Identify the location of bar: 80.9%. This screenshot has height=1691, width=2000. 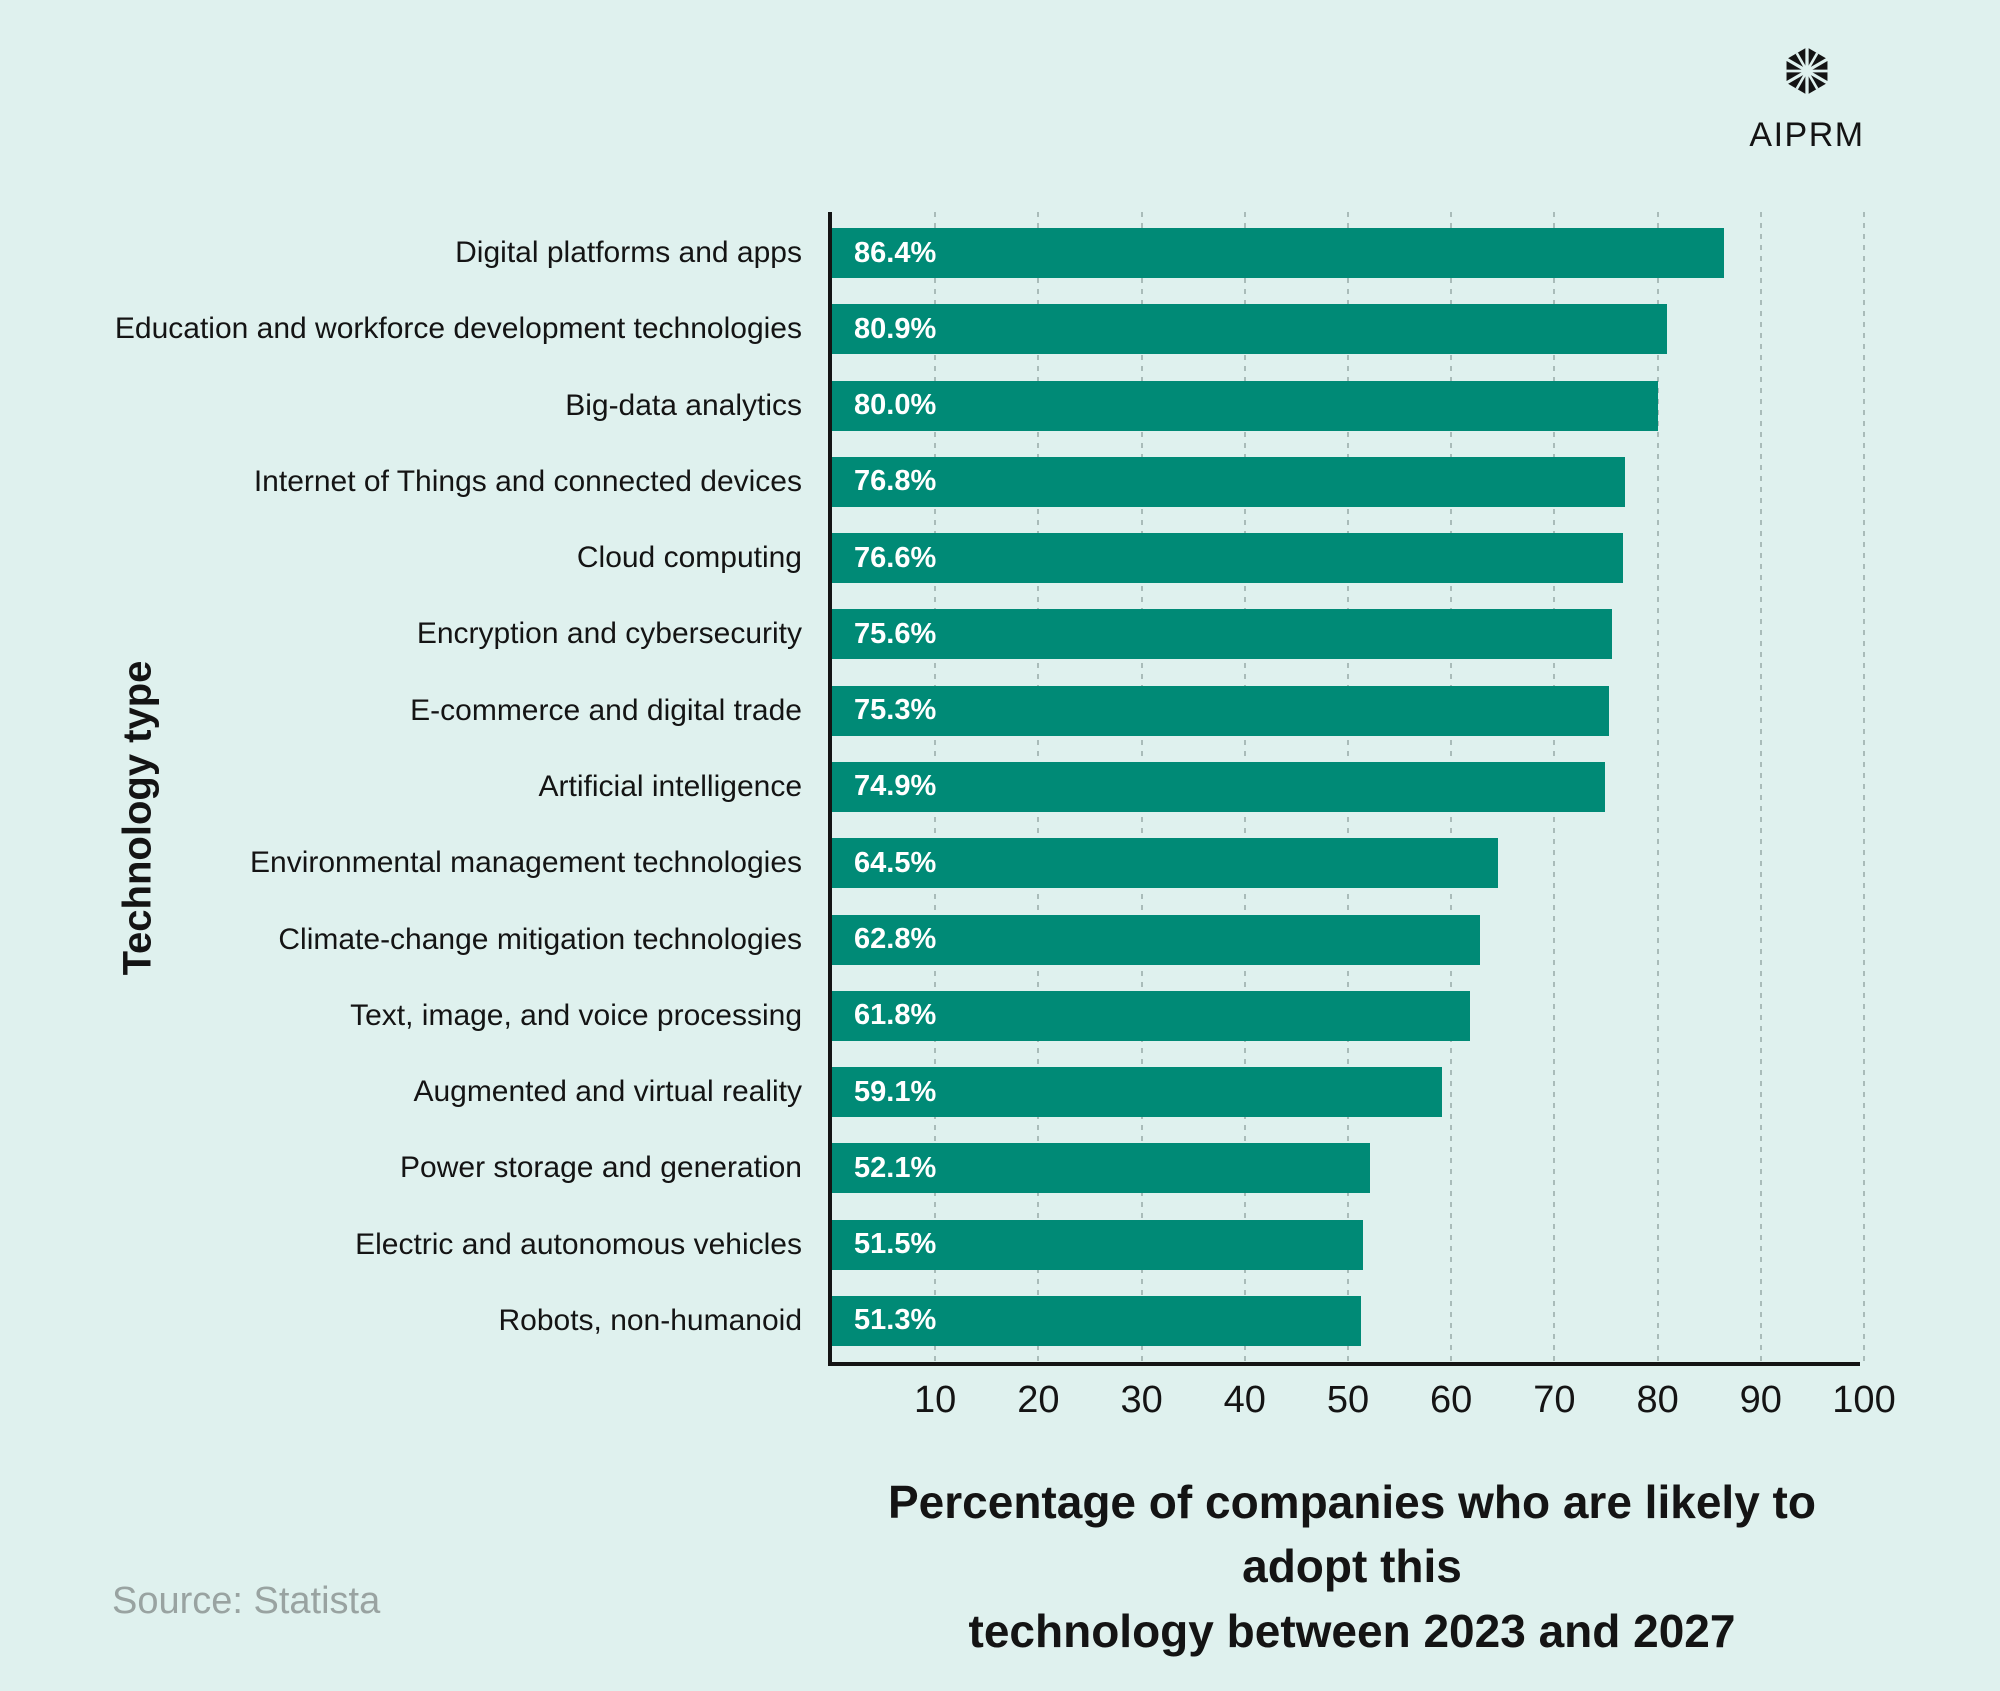
(1249, 329).